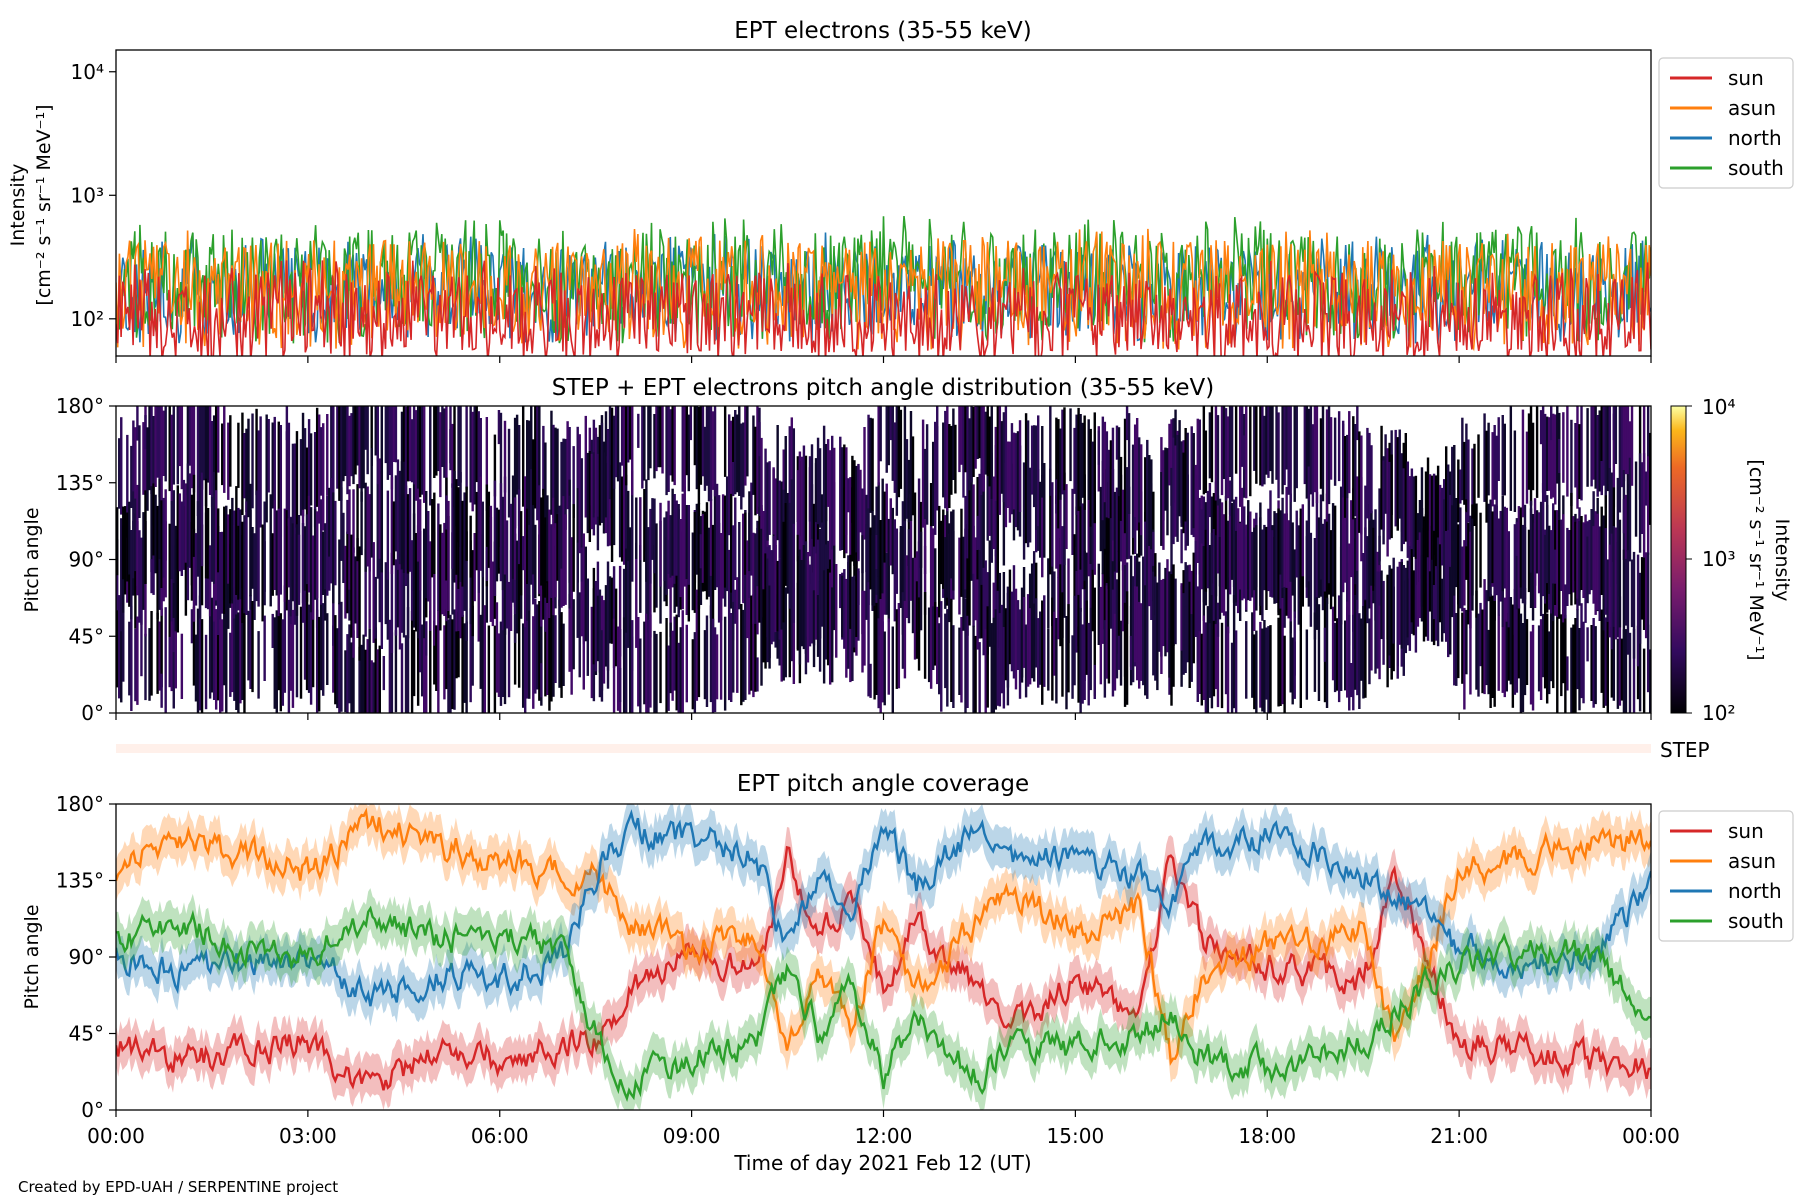 The width and height of the screenshot is (1800, 1200). What do you see at coordinates (1782, 560) in the screenshot?
I see `colorbar-label: Intensity` at bounding box center [1782, 560].